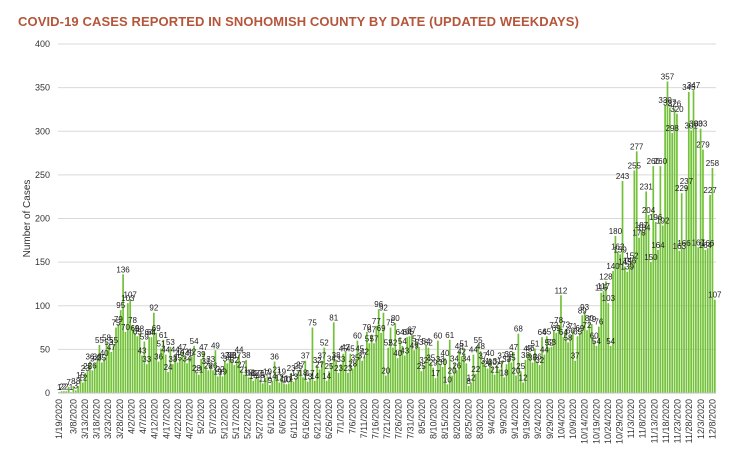 The image size is (750, 467). Describe the element at coordinates (329, 419) in the screenshot. I see `x-tick-label: 6/26/2020` at that location.